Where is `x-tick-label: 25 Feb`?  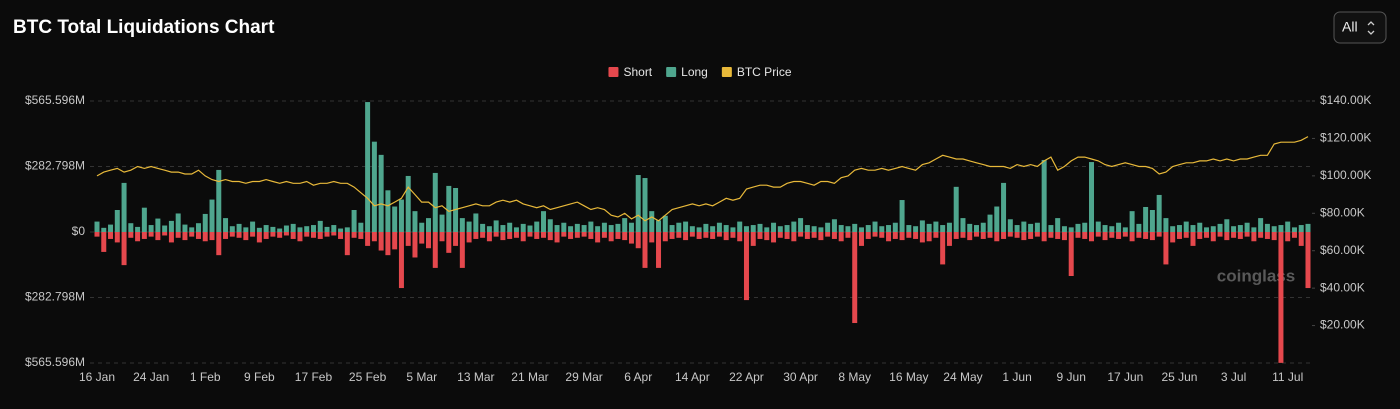 x-tick-label: 25 Feb is located at coordinates (368, 377).